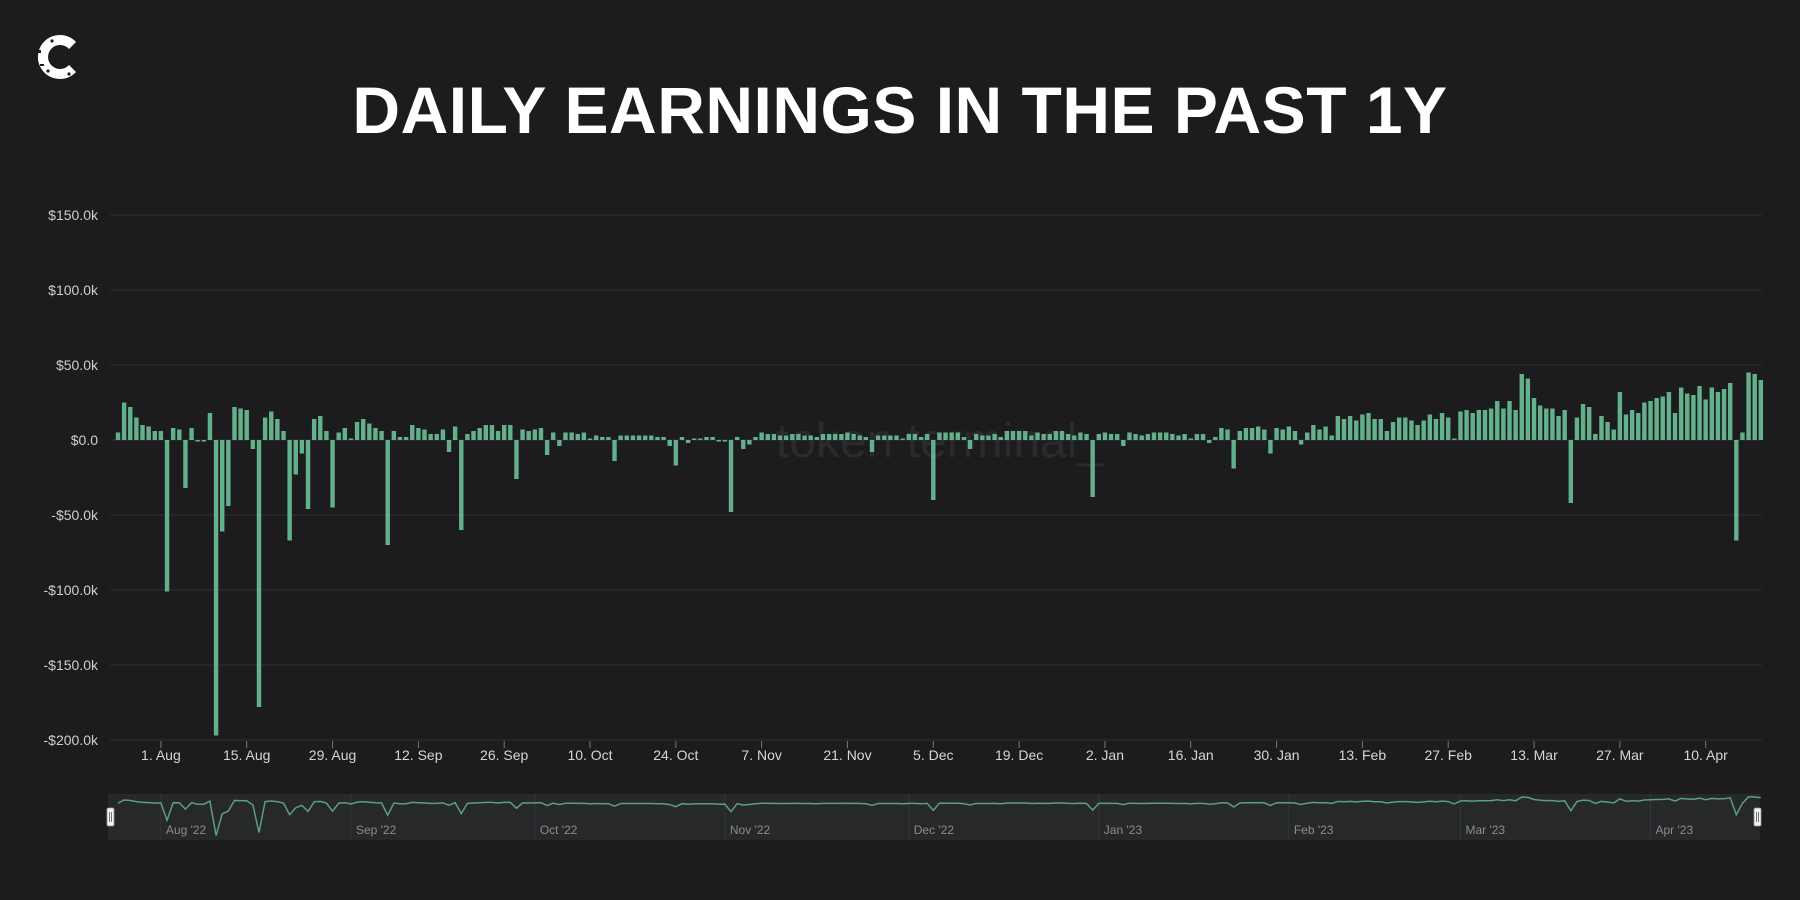 The image size is (1800, 900). What do you see at coordinates (110, 817) in the screenshot?
I see `navigator-left-handle` at bounding box center [110, 817].